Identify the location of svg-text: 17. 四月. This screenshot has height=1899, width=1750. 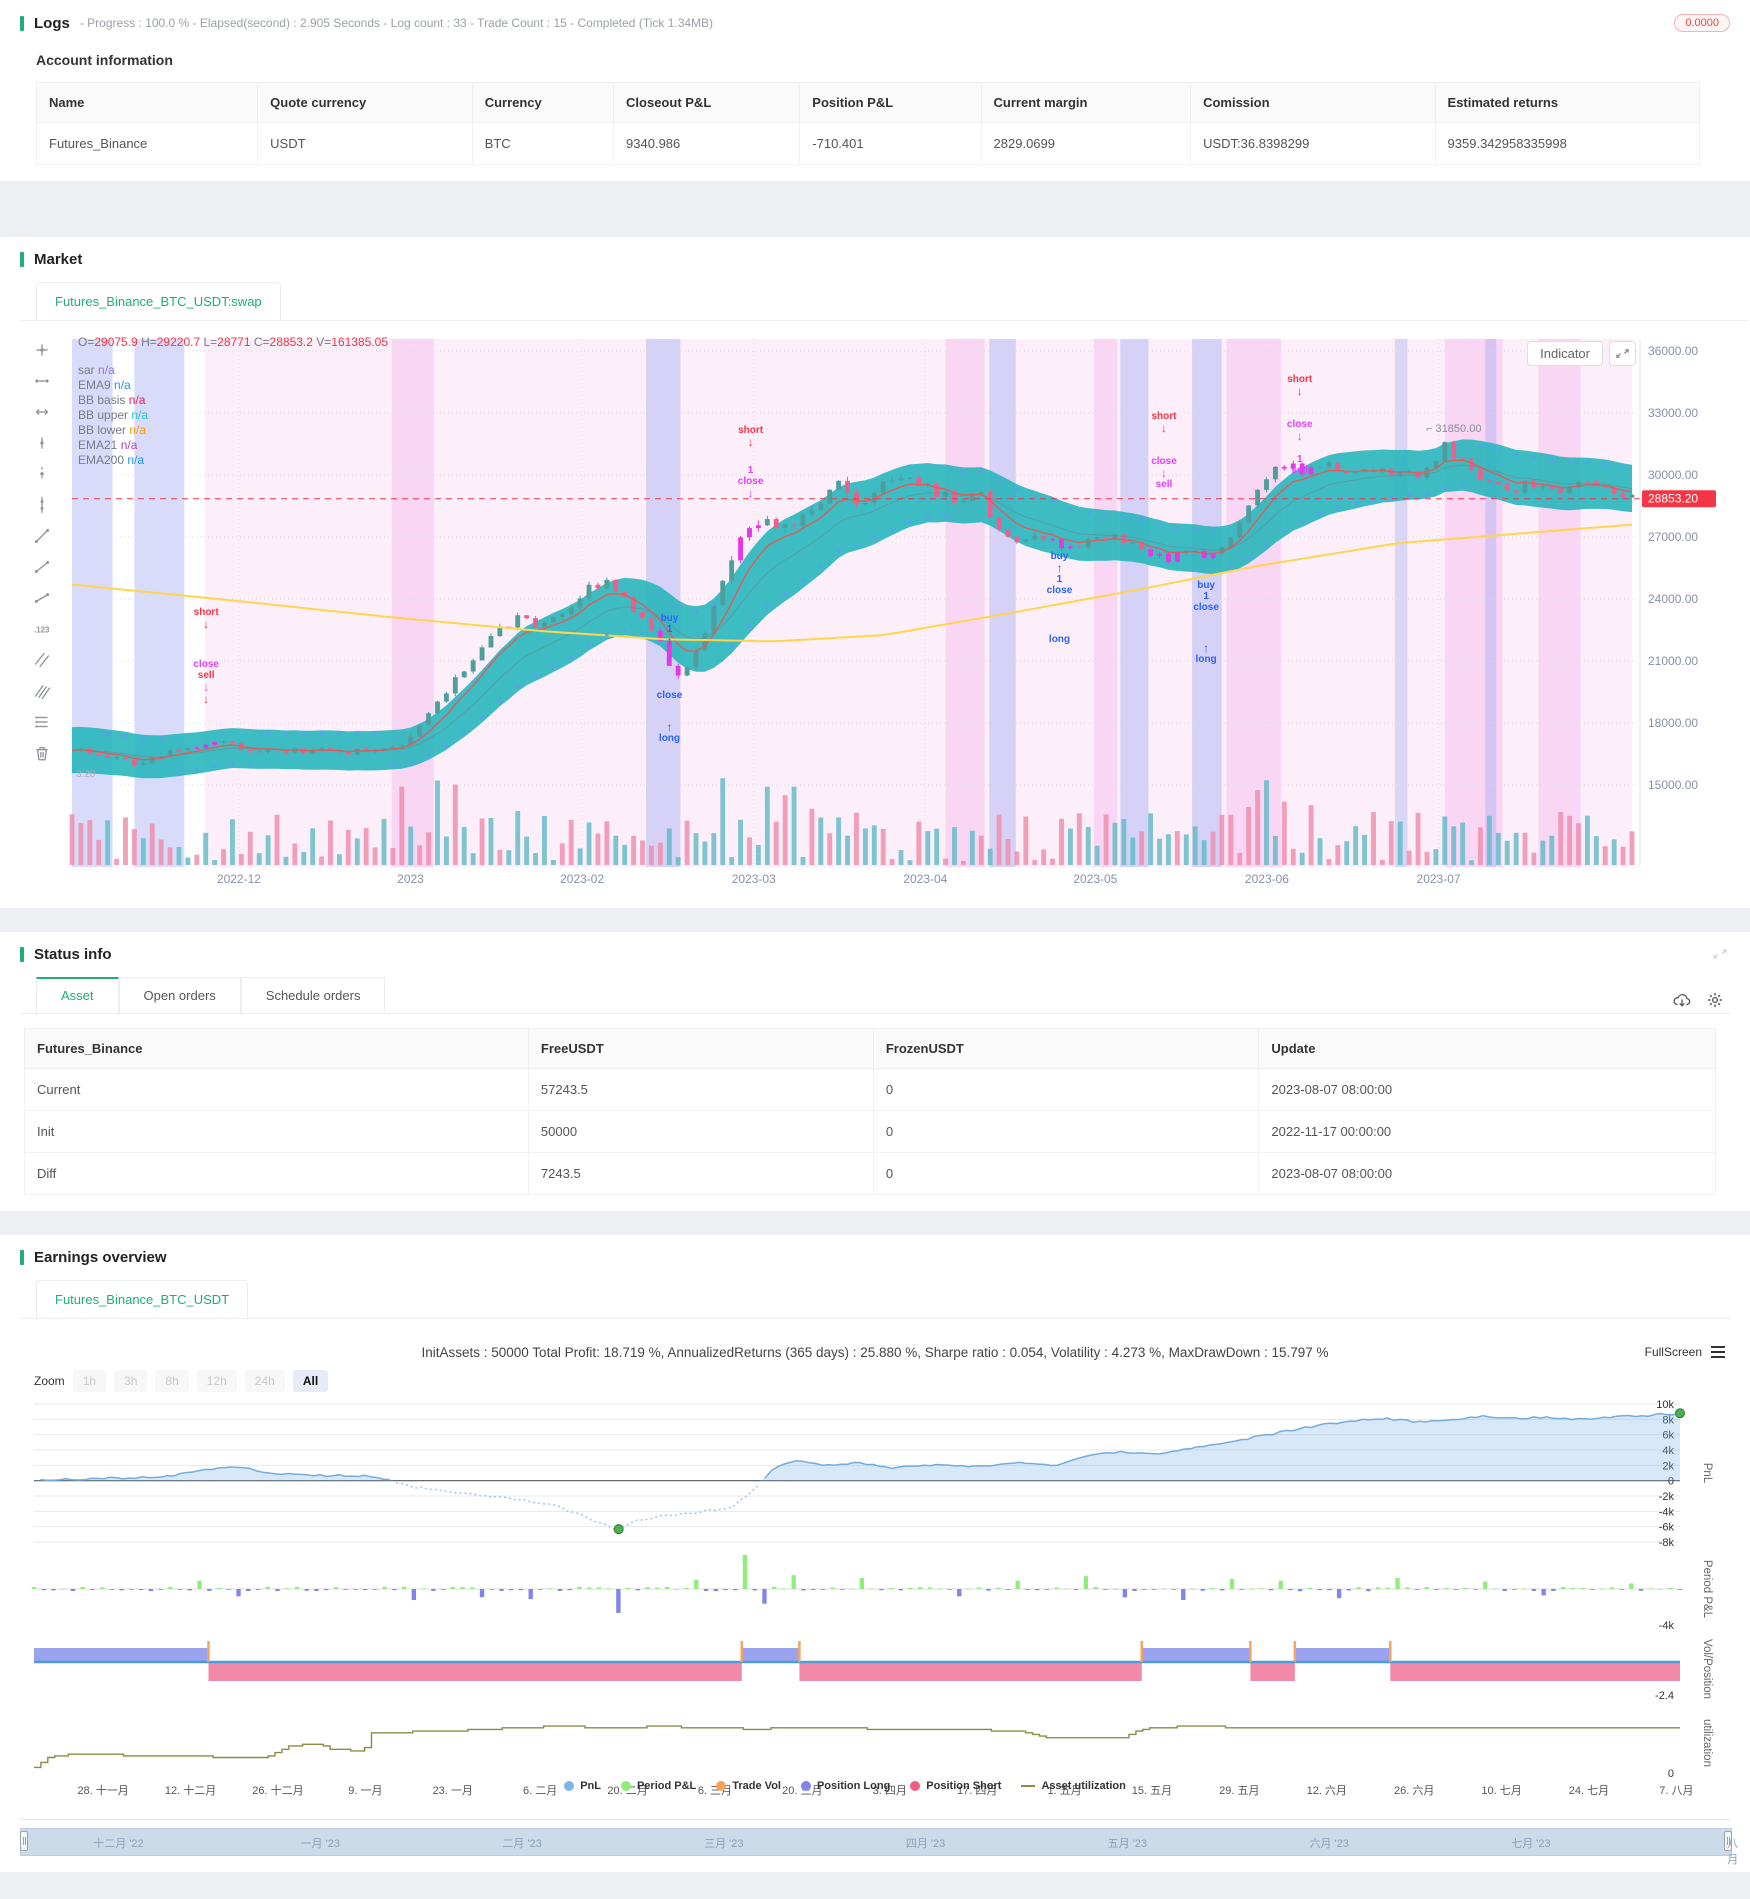
(977, 1791).